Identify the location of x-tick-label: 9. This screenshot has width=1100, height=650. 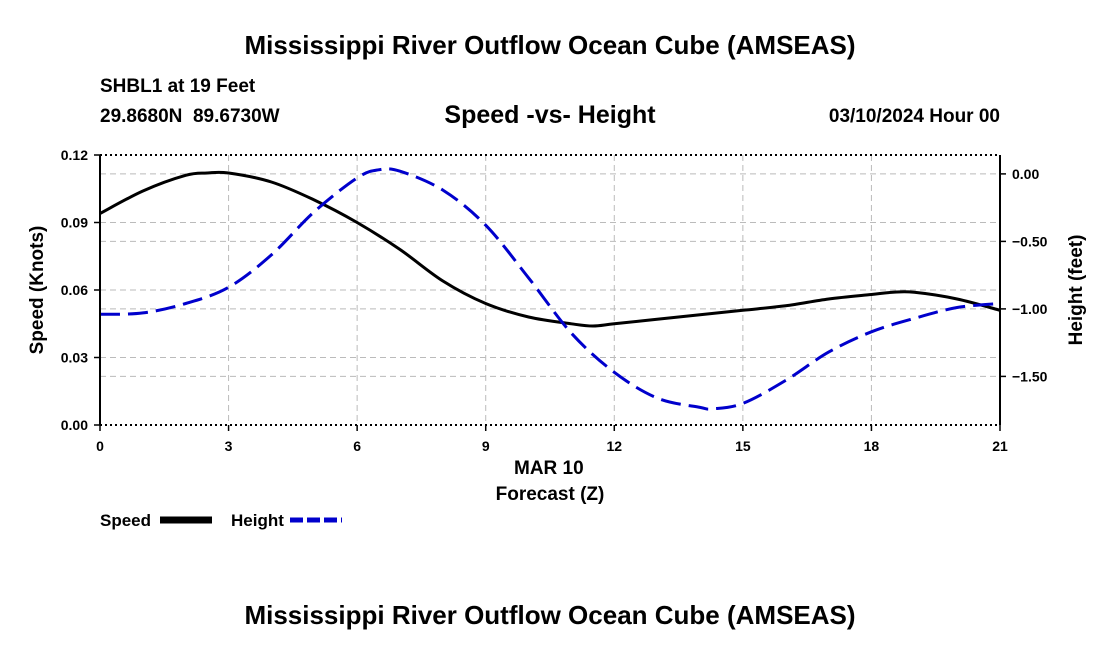
(486, 446).